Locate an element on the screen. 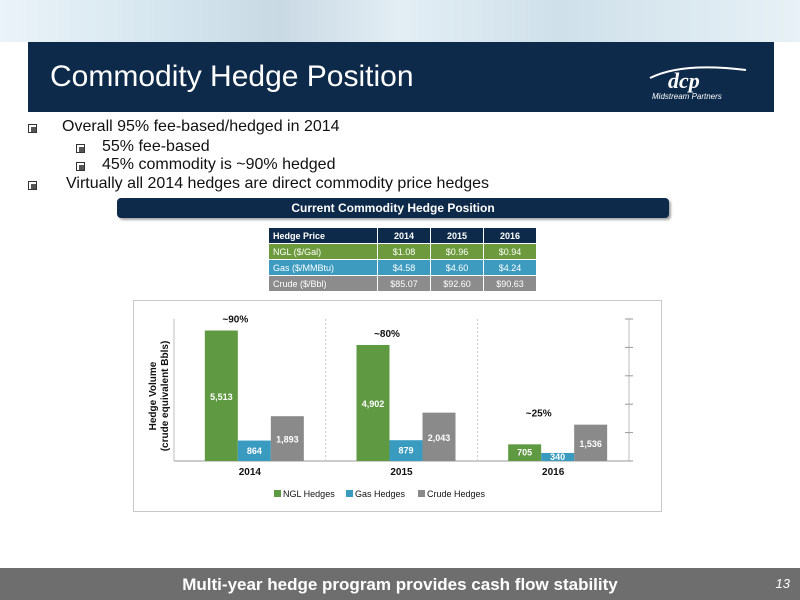 The width and height of the screenshot is (800, 600). bullet-text: 45% commodity is ~90% hedged is located at coordinates (219, 164).